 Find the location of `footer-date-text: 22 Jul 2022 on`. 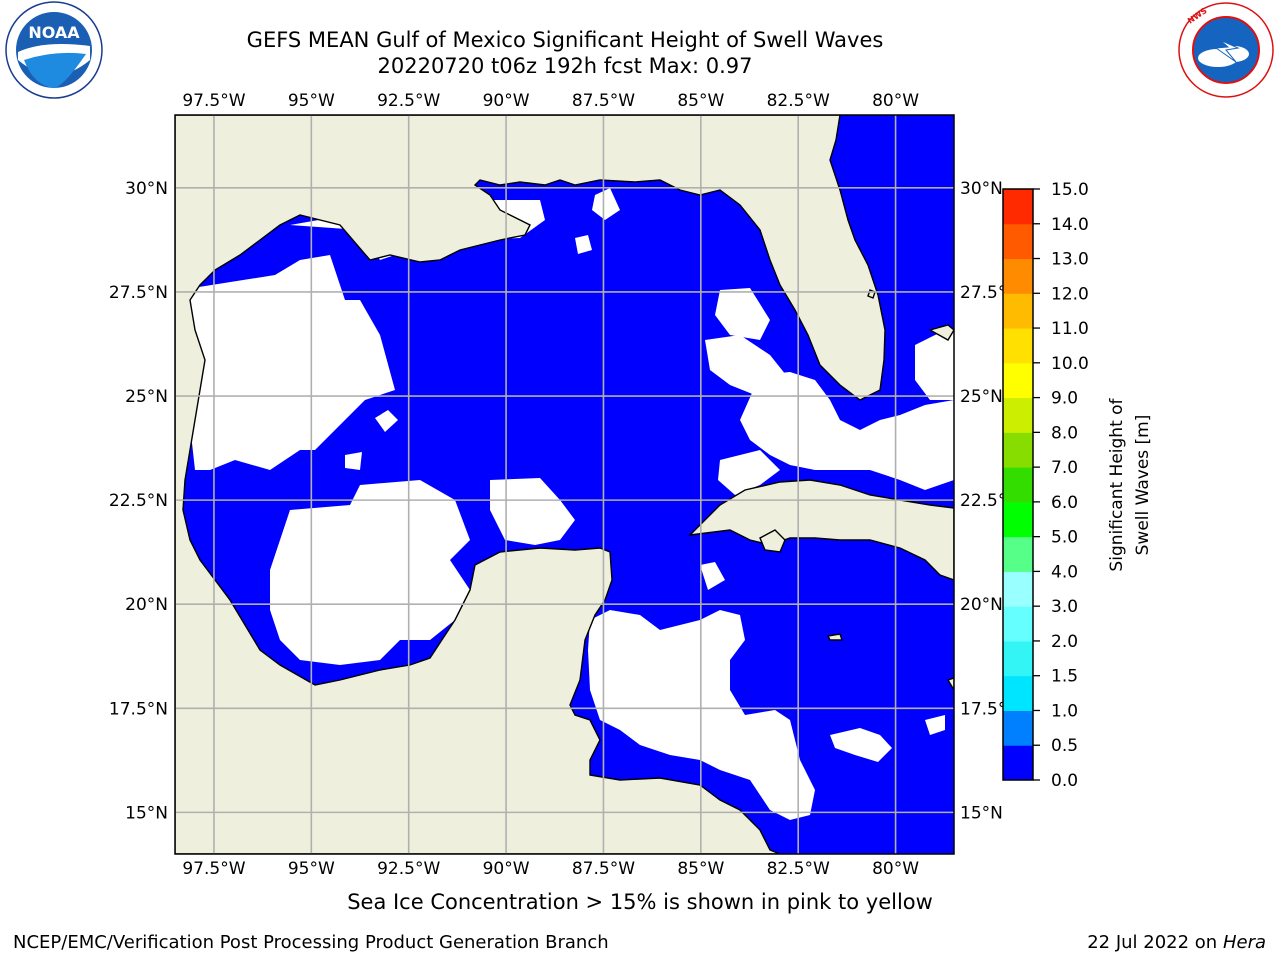

footer-date-text: 22 Jul 2022 on is located at coordinates (1155, 942).